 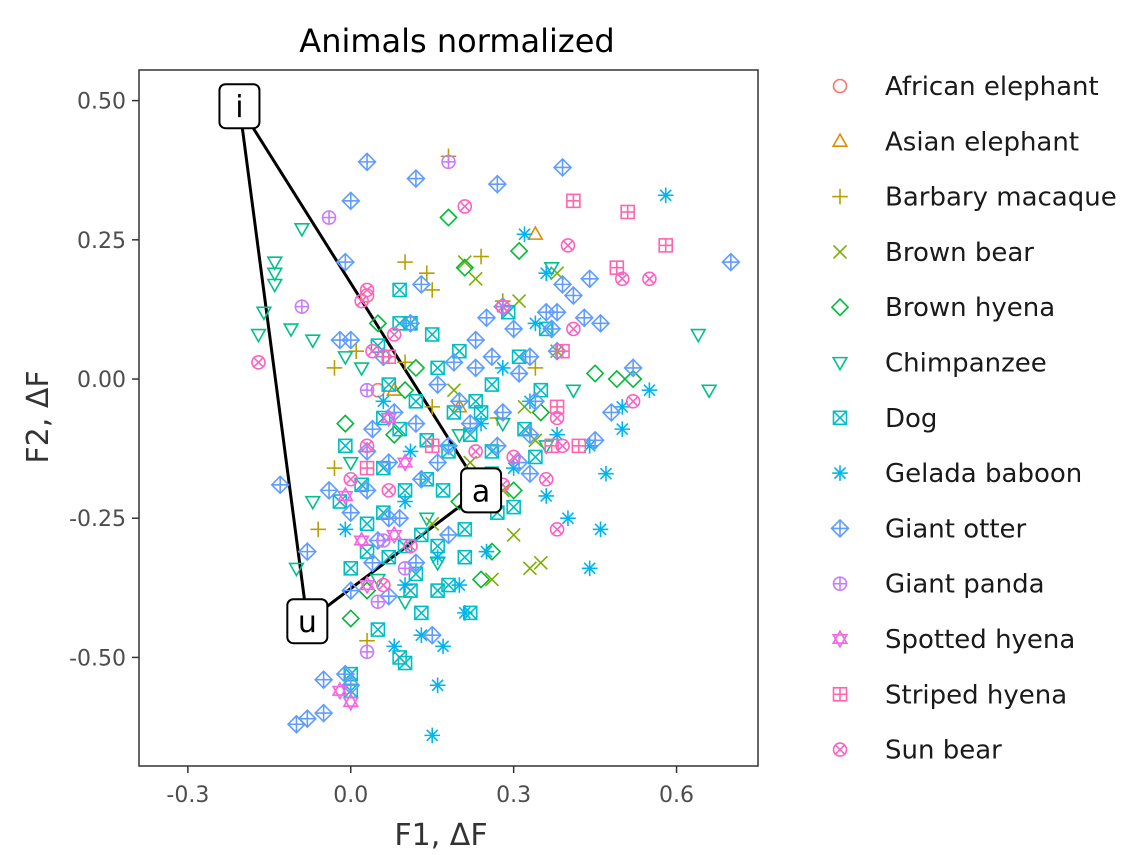 I want to click on chart-title: Animals normalized, so click(x=456, y=41).